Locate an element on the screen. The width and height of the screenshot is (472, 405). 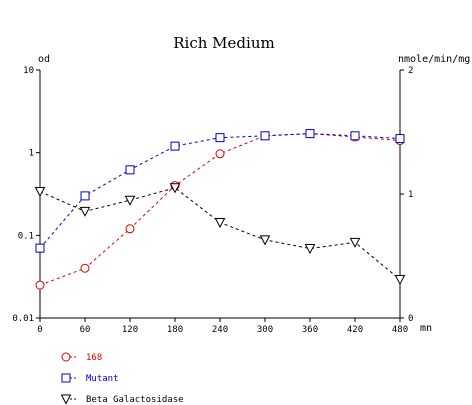
x-tick-label: 300 is located at coordinates (265, 330).